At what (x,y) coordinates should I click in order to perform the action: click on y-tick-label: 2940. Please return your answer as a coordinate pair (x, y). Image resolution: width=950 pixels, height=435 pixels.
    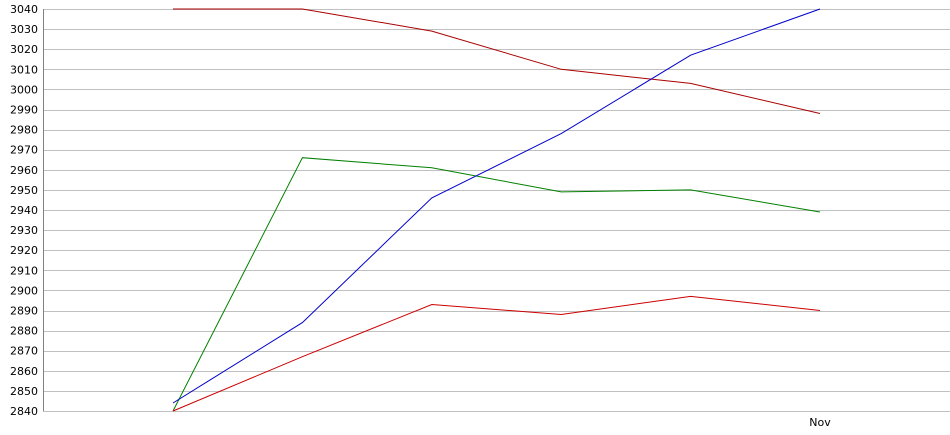
    Looking at the image, I should click on (24, 210).